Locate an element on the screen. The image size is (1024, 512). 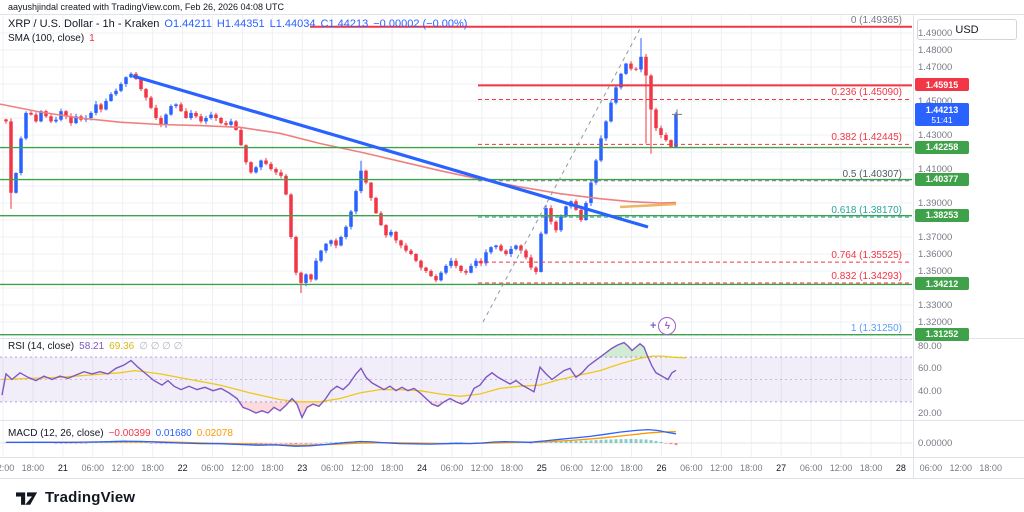
timeaxis-bottom-border is located at coordinates (512, 478).